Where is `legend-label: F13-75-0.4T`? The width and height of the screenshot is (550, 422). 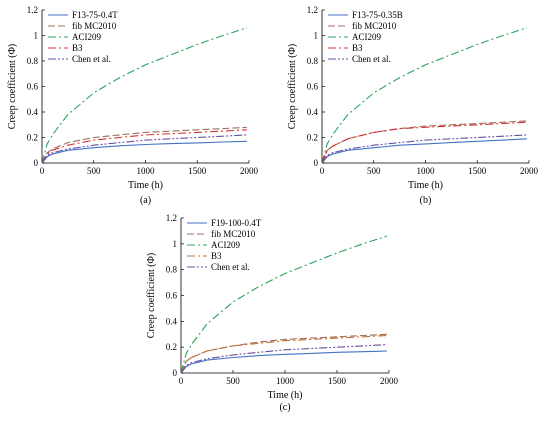 legend-label: F13-75-0.4T is located at coordinates (95, 15).